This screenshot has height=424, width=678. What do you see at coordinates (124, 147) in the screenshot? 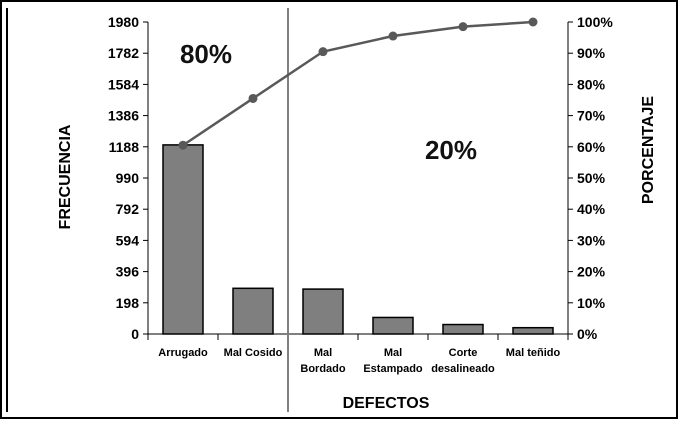
I see `y-tick-label: 1188` at bounding box center [124, 147].